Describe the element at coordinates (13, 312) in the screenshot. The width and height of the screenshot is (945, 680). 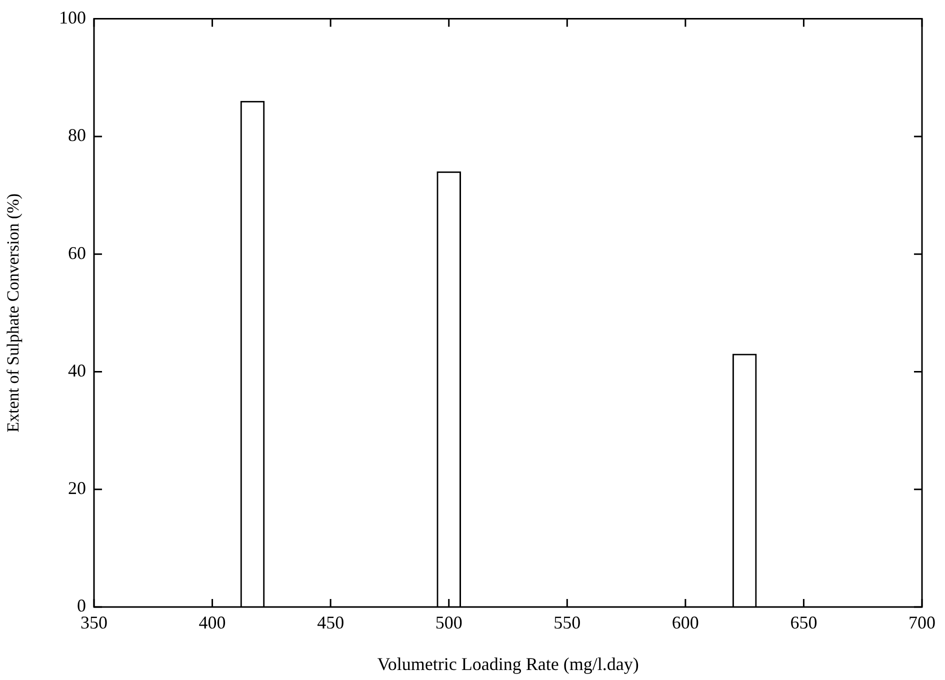
I see `y-axis-title: Extent of Sulphate Conversion (%)` at that location.